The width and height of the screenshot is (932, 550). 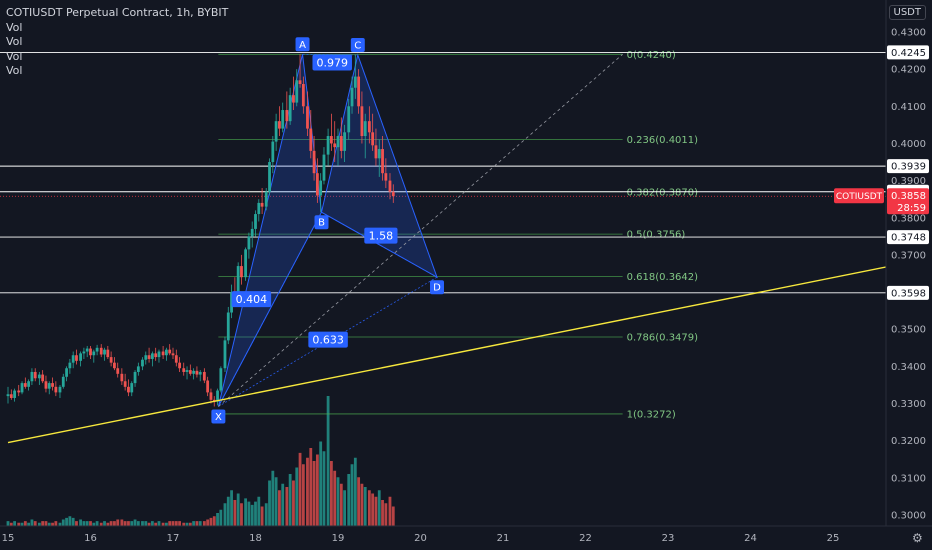 I want to click on fib-level-label: 0(0.4240), so click(x=651, y=55).